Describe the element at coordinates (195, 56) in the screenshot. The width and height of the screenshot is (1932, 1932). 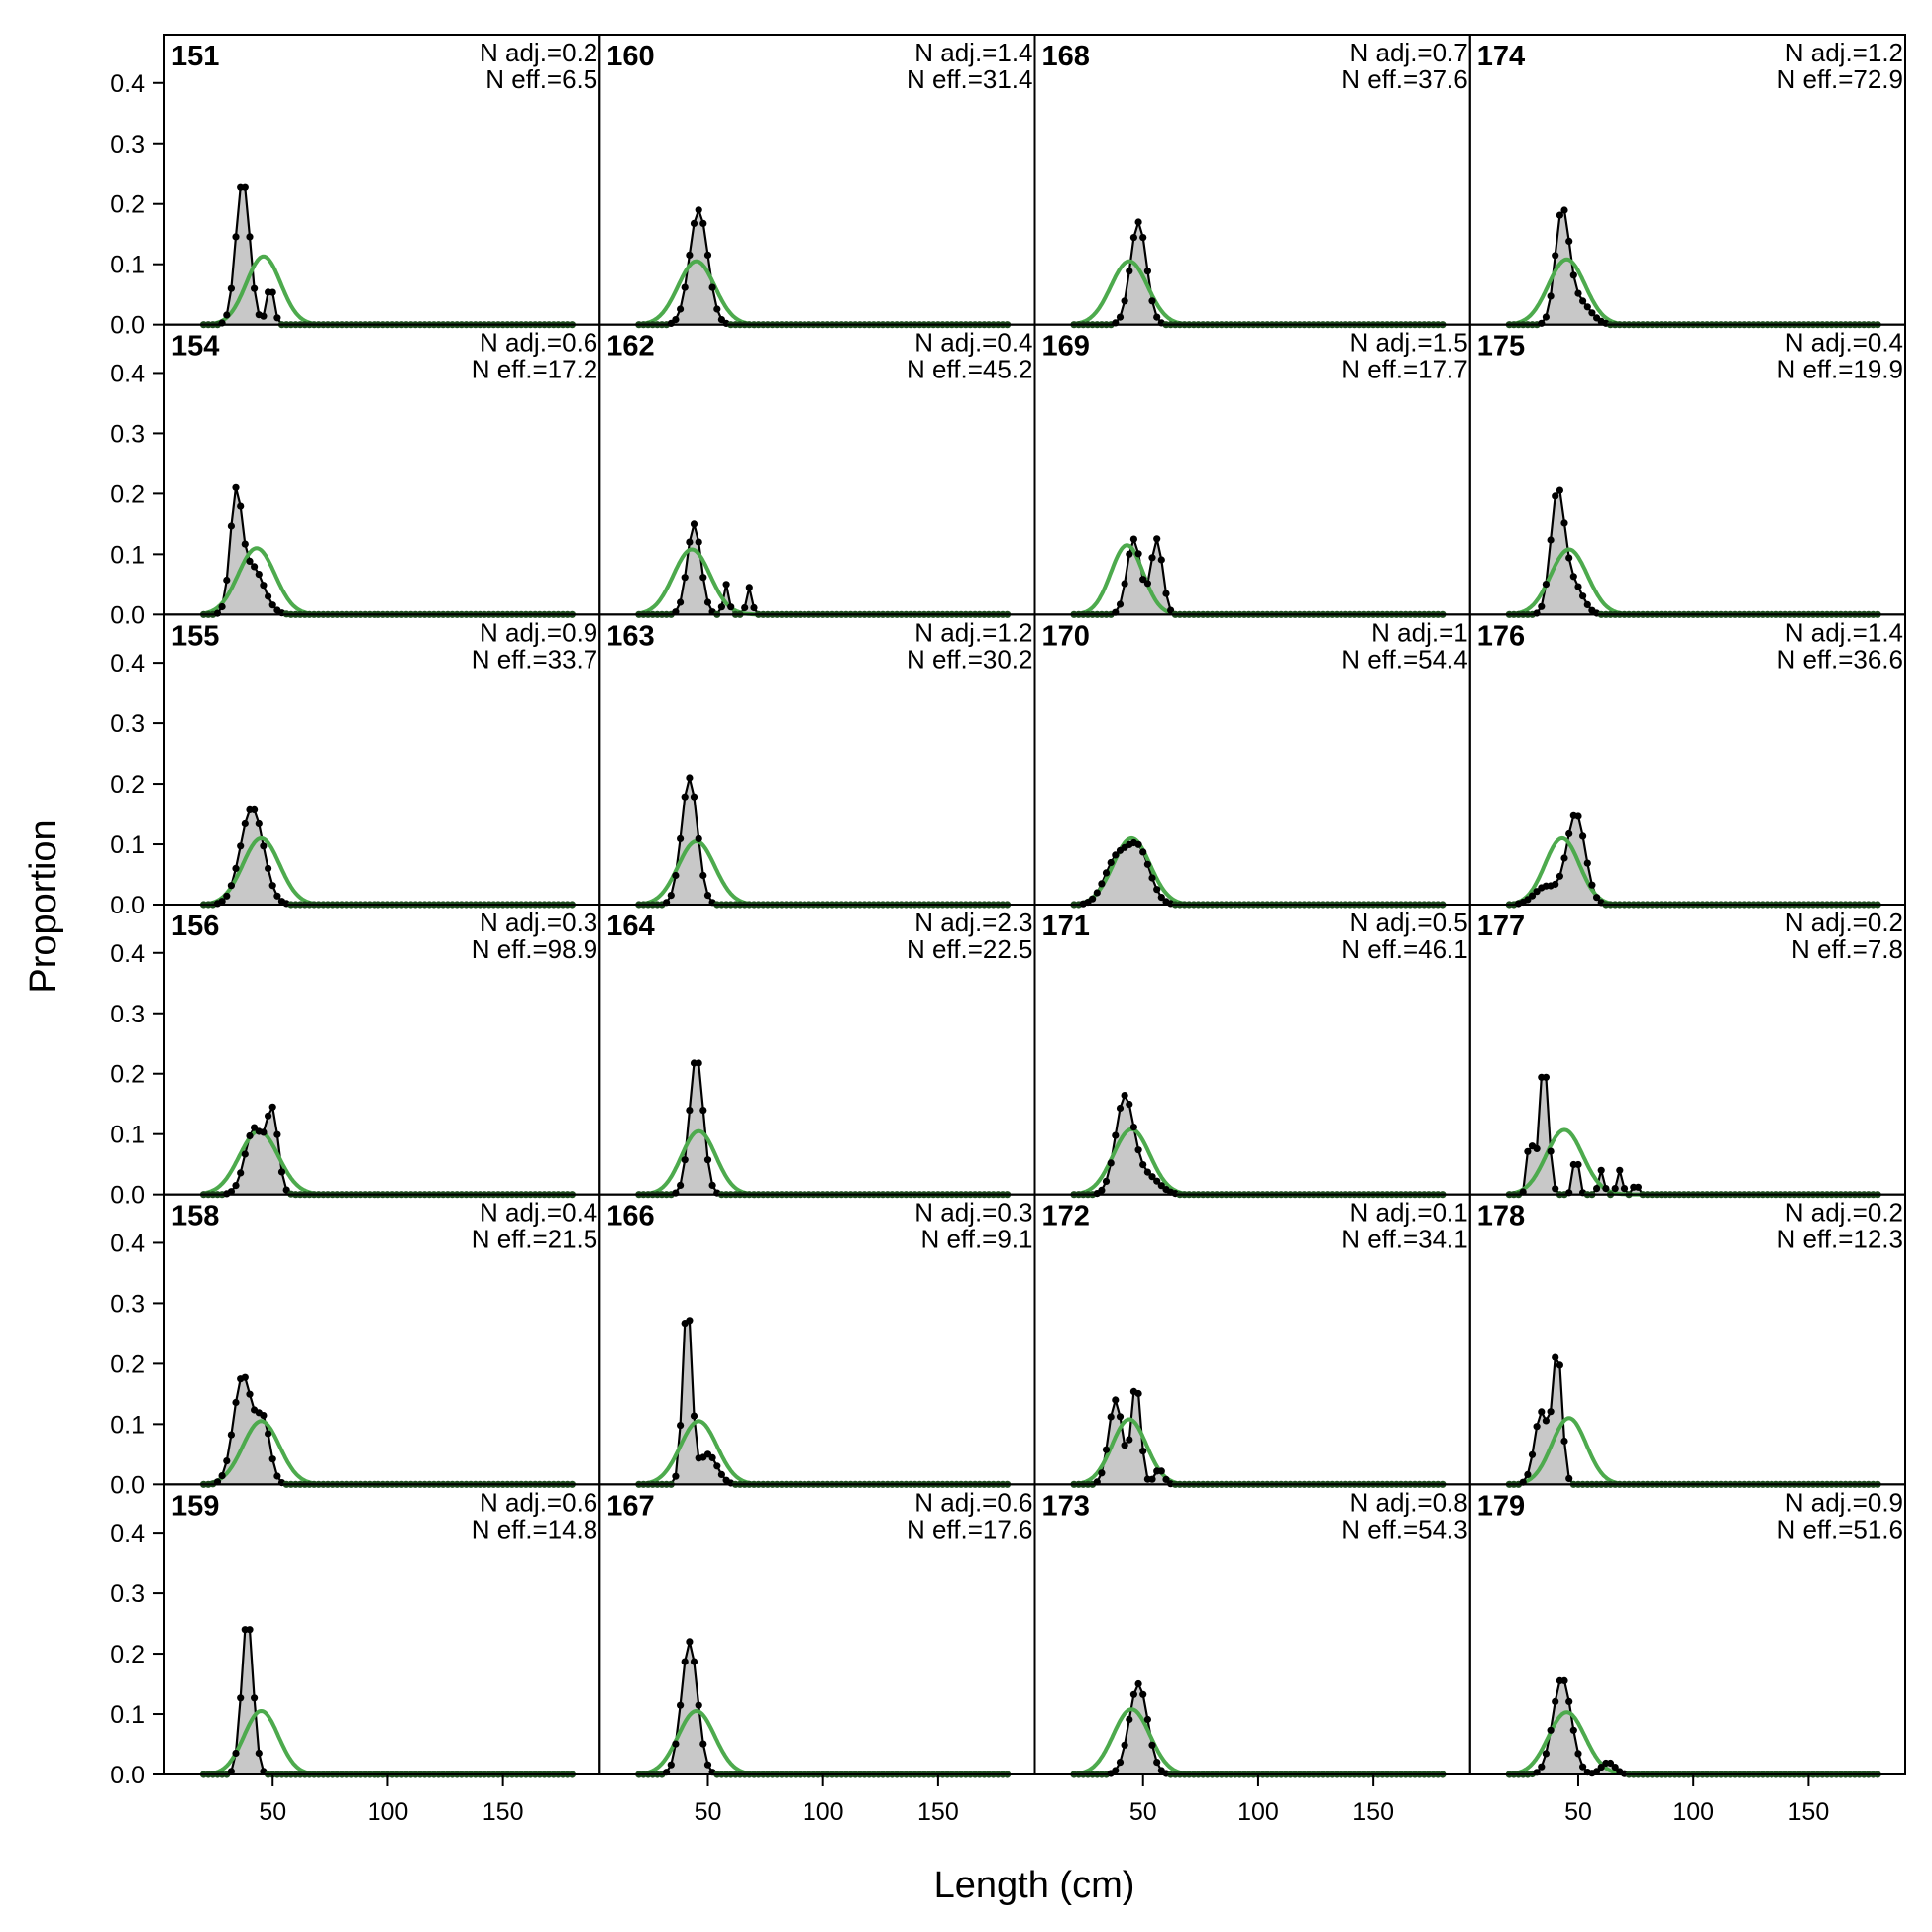
I see `panel-id: 151` at that location.